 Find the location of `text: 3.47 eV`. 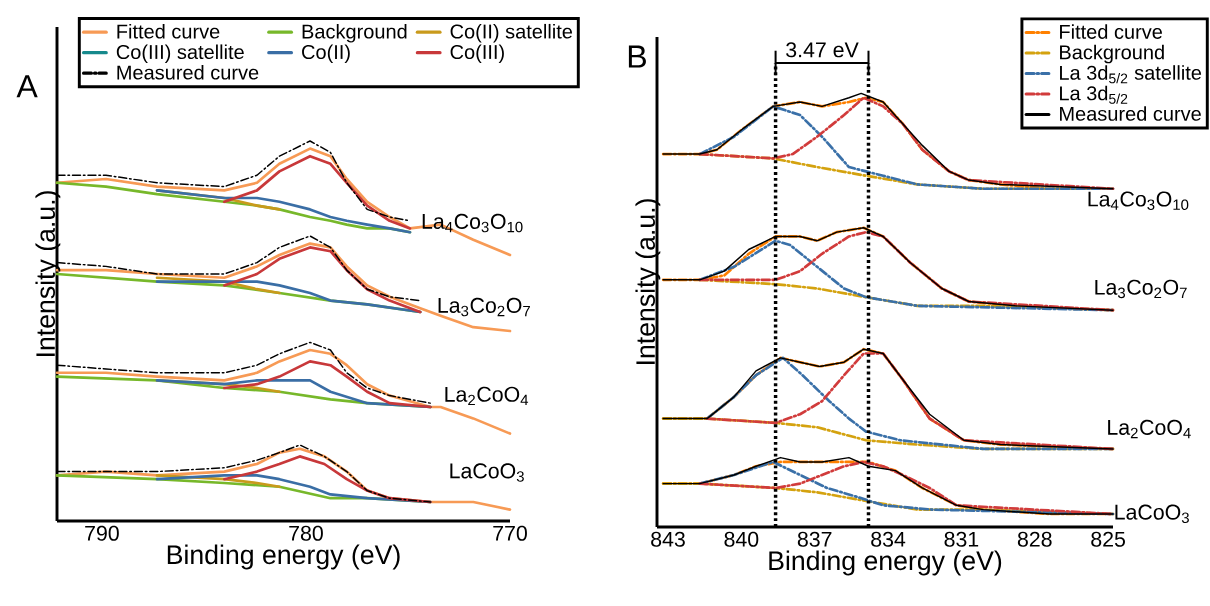

text: 3.47 eV is located at coordinates (822, 50).